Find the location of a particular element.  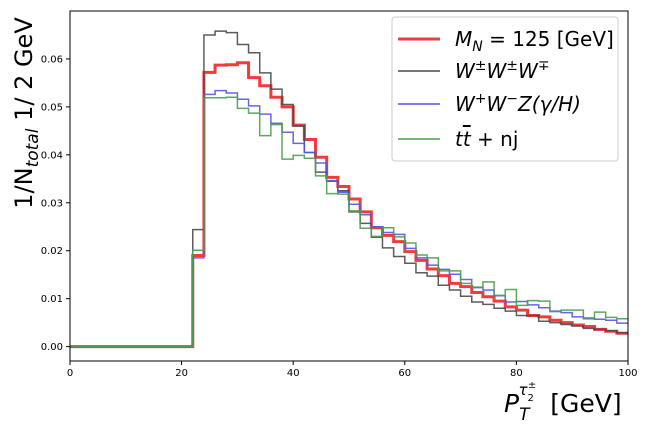

legend-label-www: W±W±W∓ is located at coordinates (502, 70).